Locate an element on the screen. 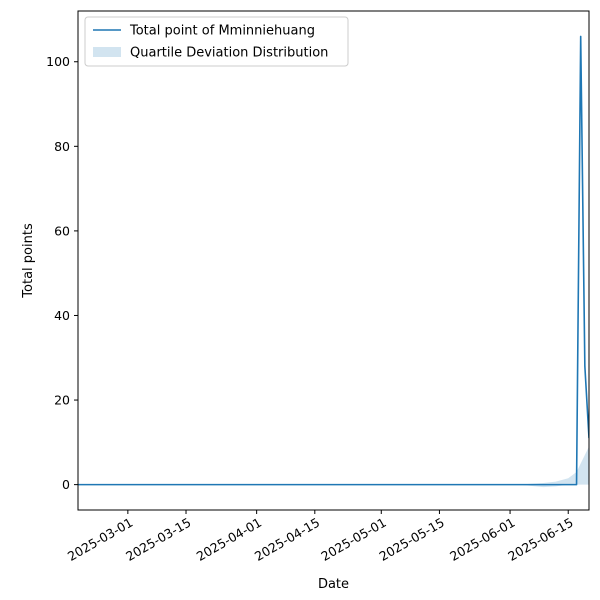  legend-label: Total point of Mminniehuang is located at coordinates (222, 31).